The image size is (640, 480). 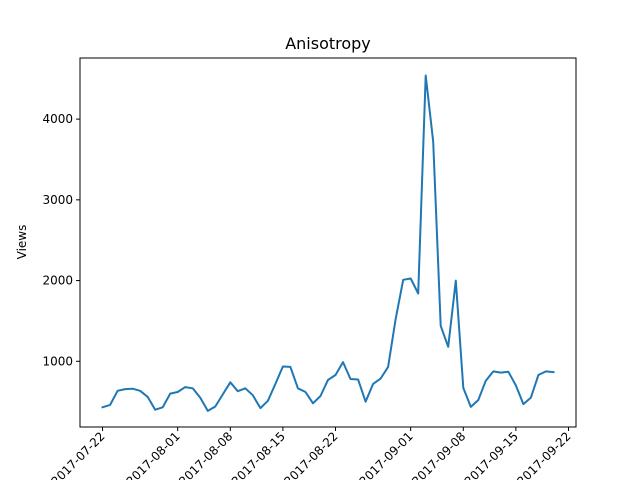 I want to click on y-tick-label: 2000, so click(x=57, y=281).